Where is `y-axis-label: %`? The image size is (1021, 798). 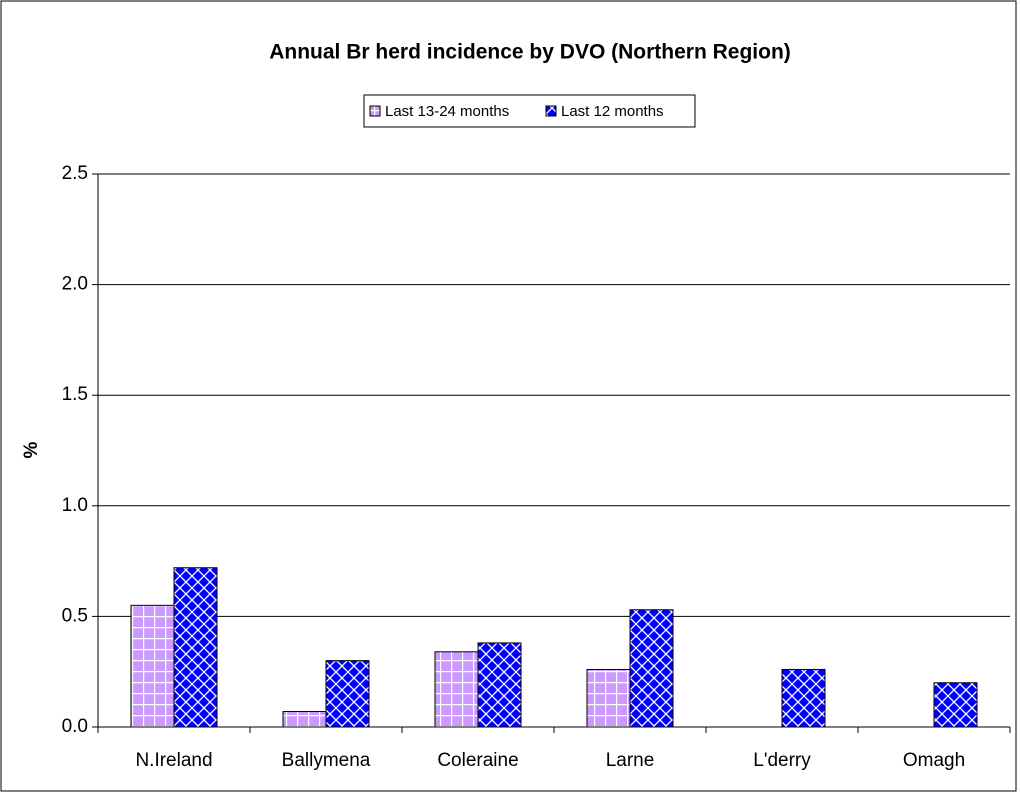 y-axis-label: % is located at coordinates (31, 449).